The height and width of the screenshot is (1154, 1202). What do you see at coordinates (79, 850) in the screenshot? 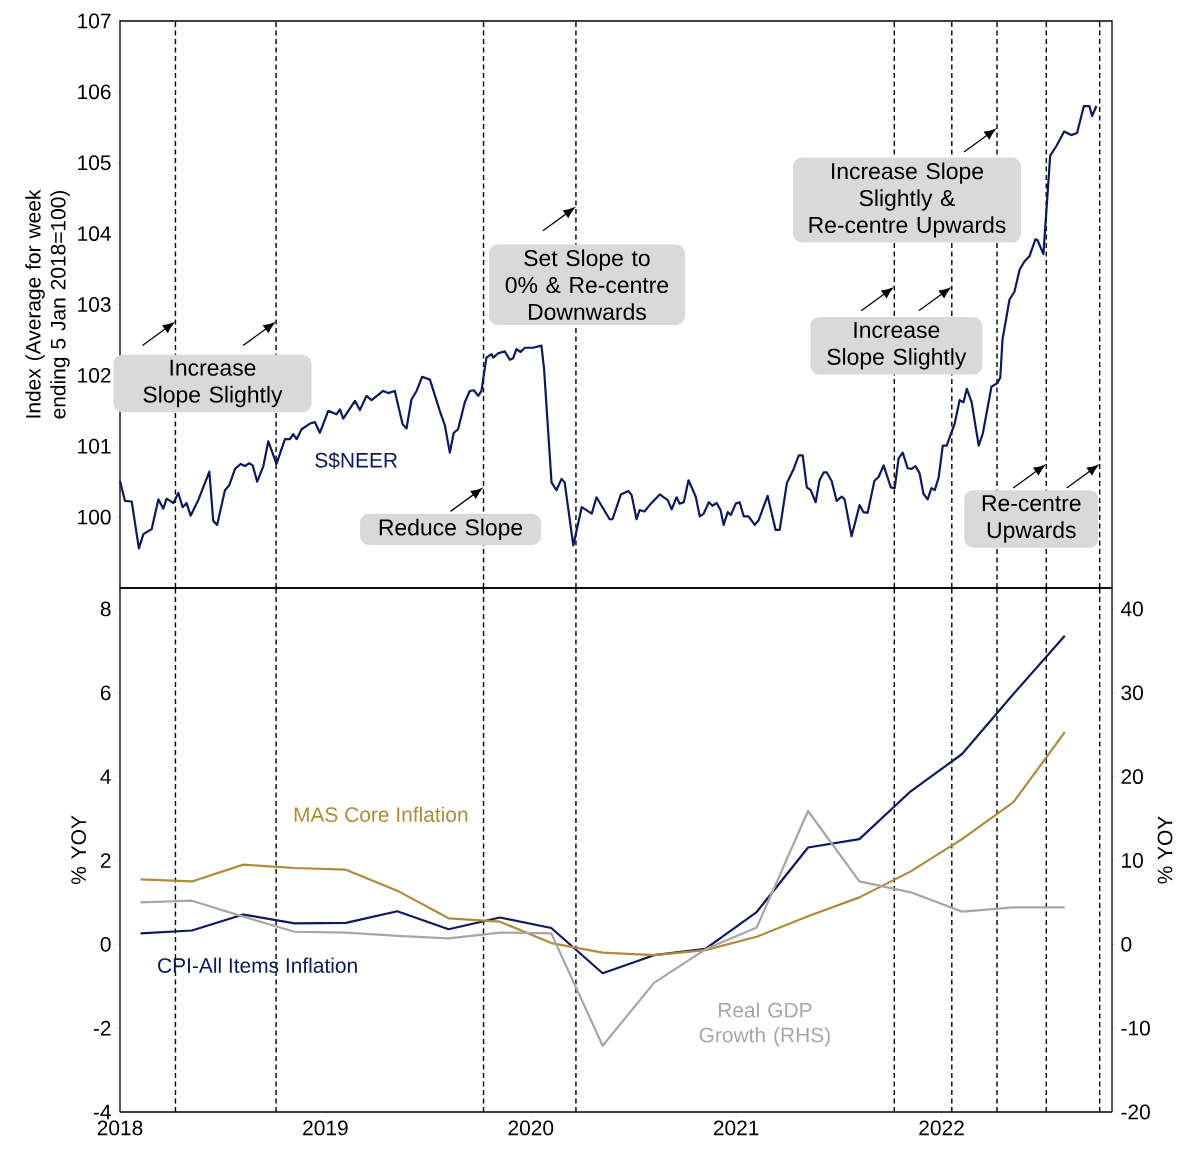
I see `y-axis-title: % YOY` at bounding box center [79, 850].